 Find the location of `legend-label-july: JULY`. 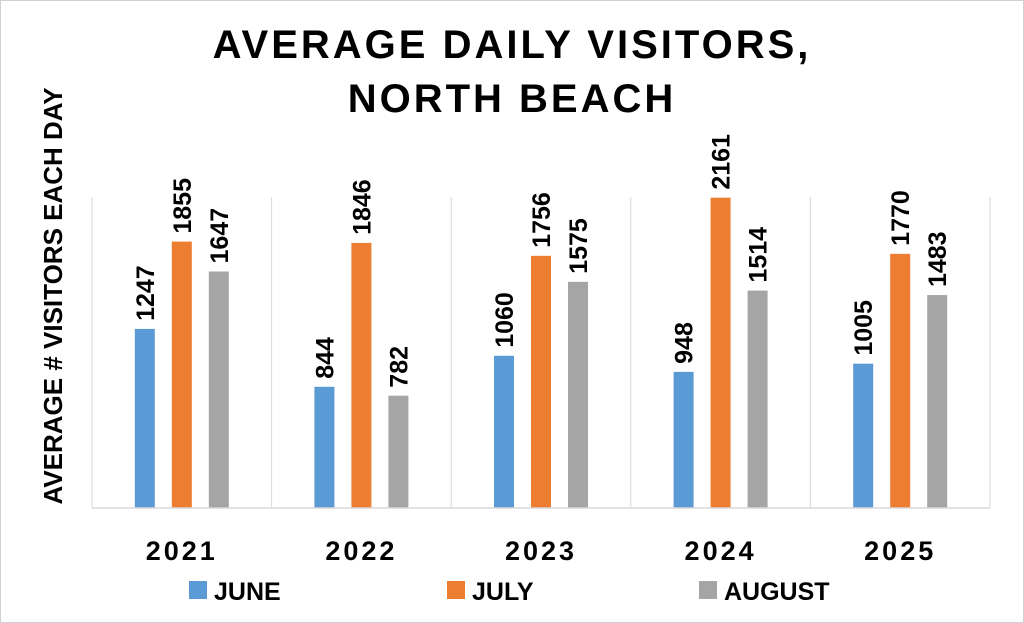

legend-label-july: JULY is located at coordinates (503, 592).